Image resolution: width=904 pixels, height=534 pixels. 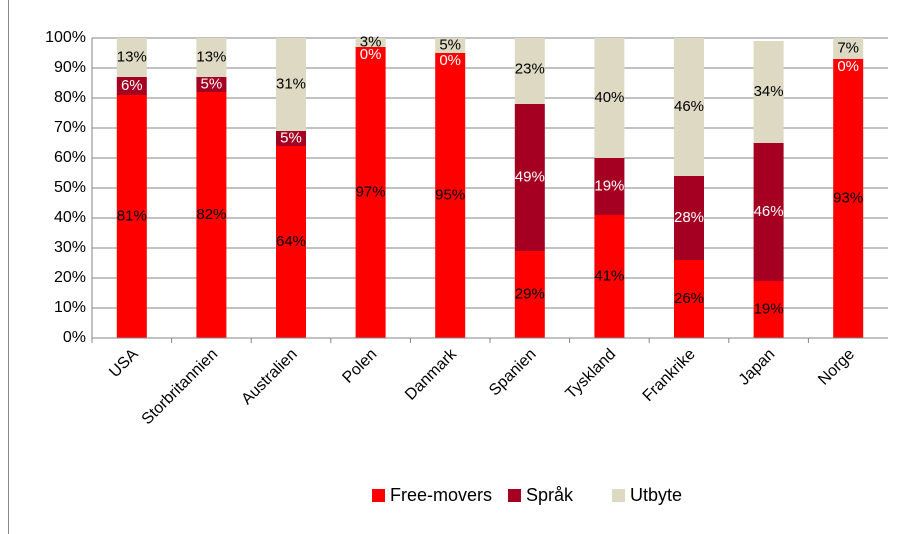 I want to click on data-label: 41%, so click(x=609, y=275).